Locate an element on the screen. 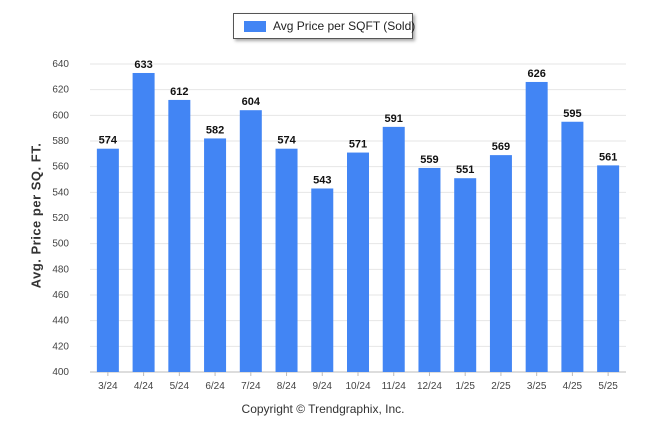 The image size is (646, 434). y-tick-label: 480 is located at coordinates (60, 269).